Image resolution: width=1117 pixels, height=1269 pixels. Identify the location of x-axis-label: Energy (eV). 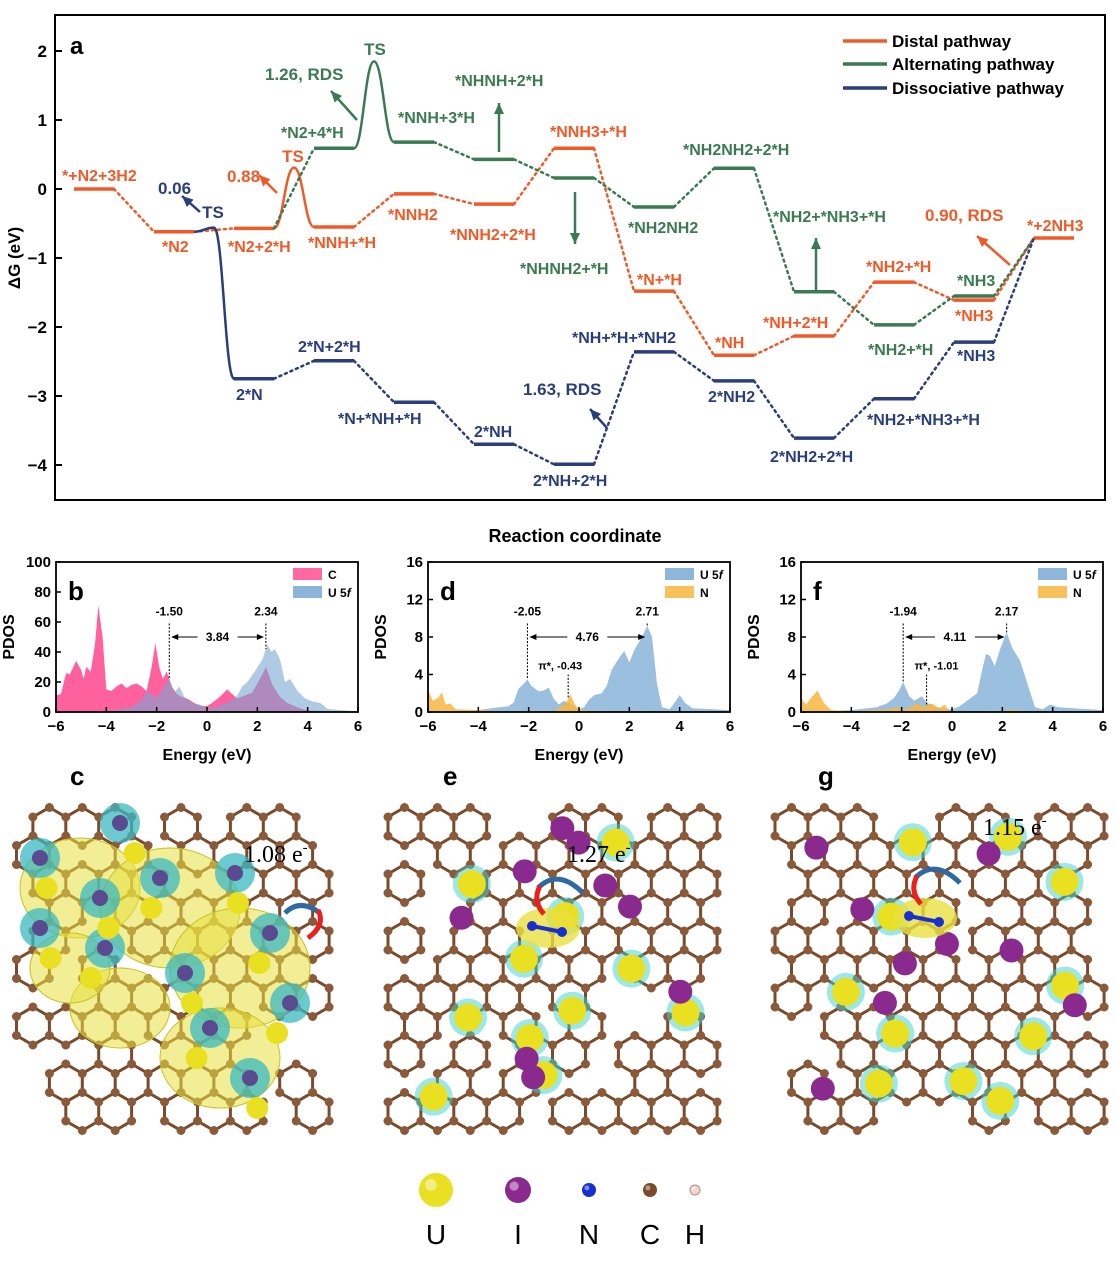
(207, 755).